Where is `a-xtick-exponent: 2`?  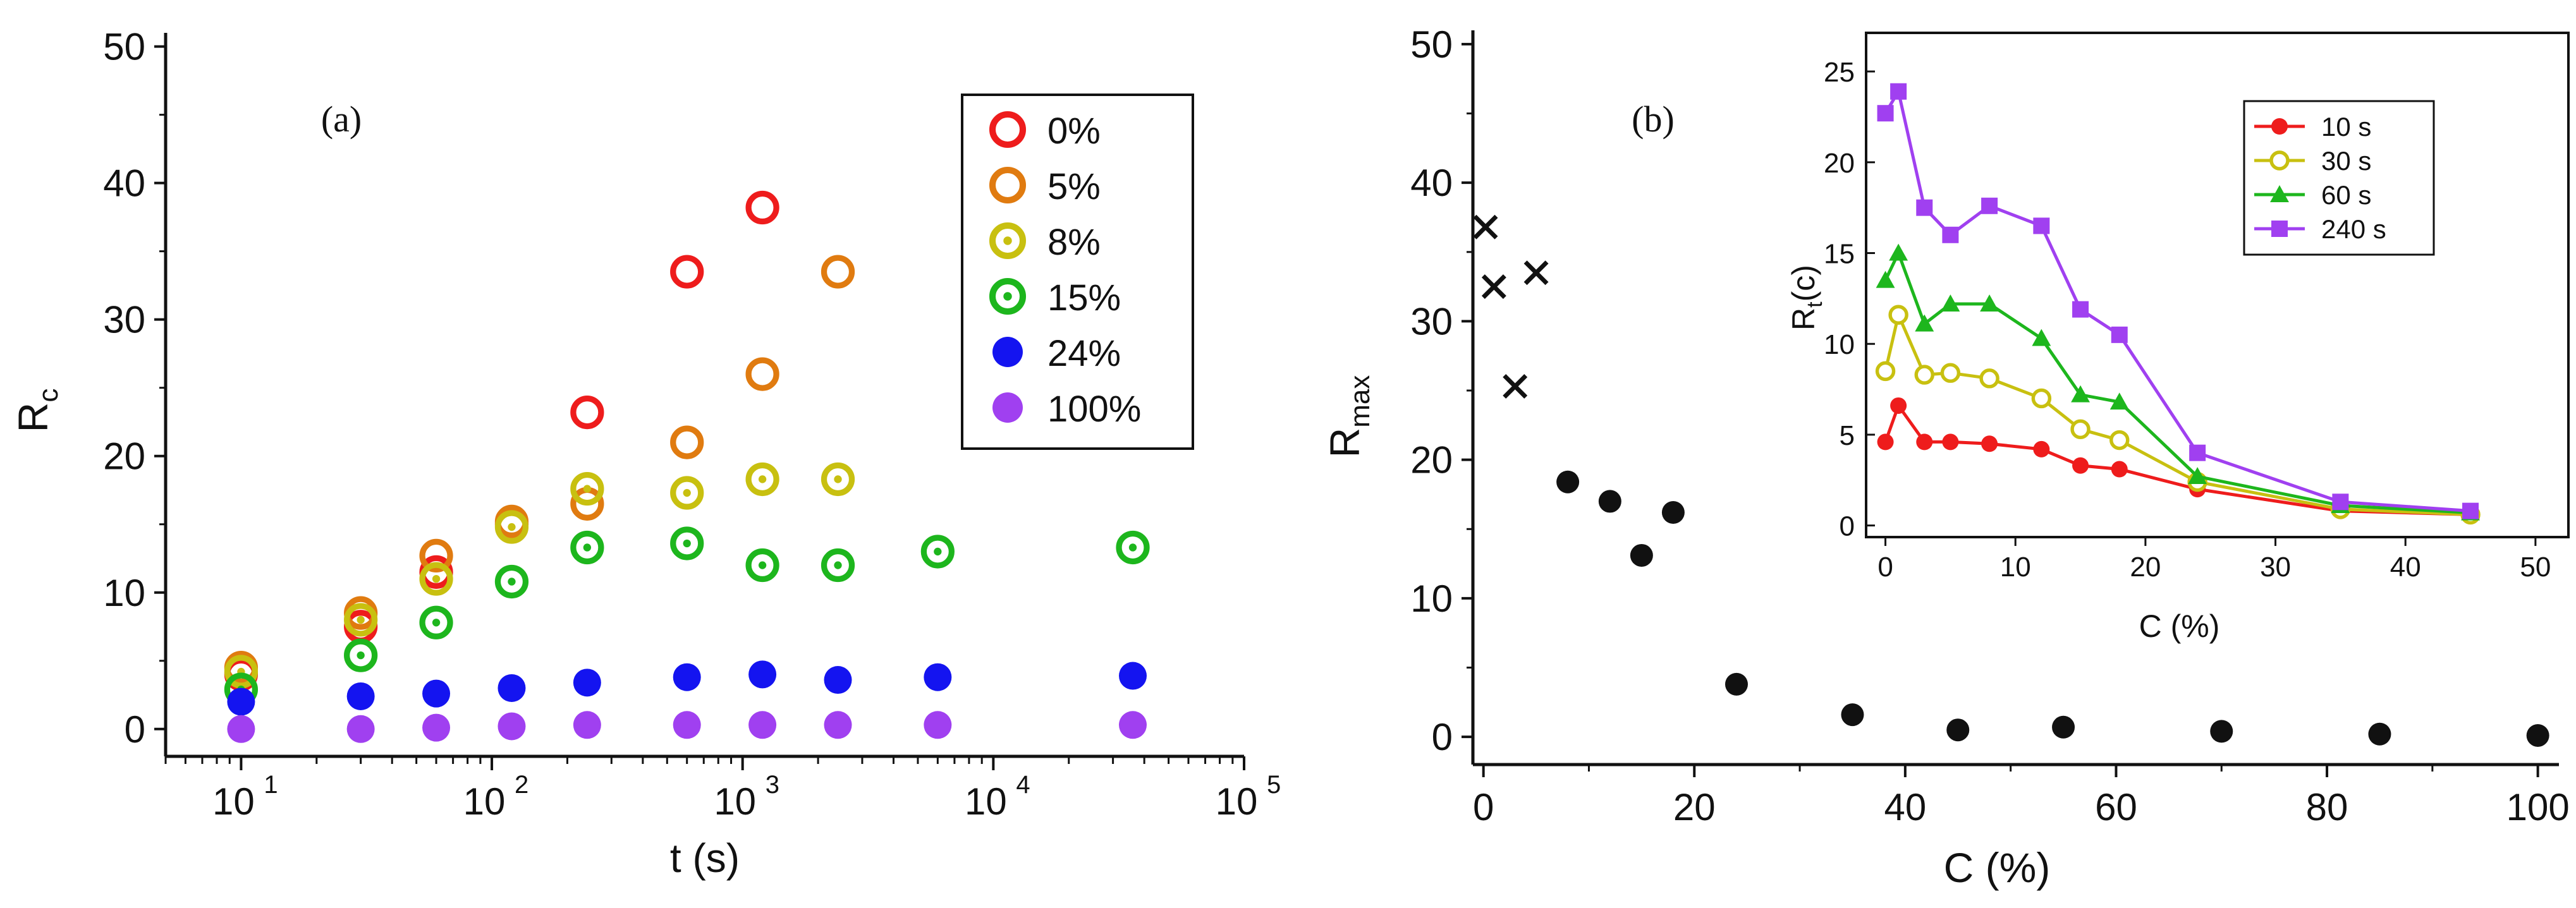 a-xtick-exponent: 2 is located at coordinates (521, 785).